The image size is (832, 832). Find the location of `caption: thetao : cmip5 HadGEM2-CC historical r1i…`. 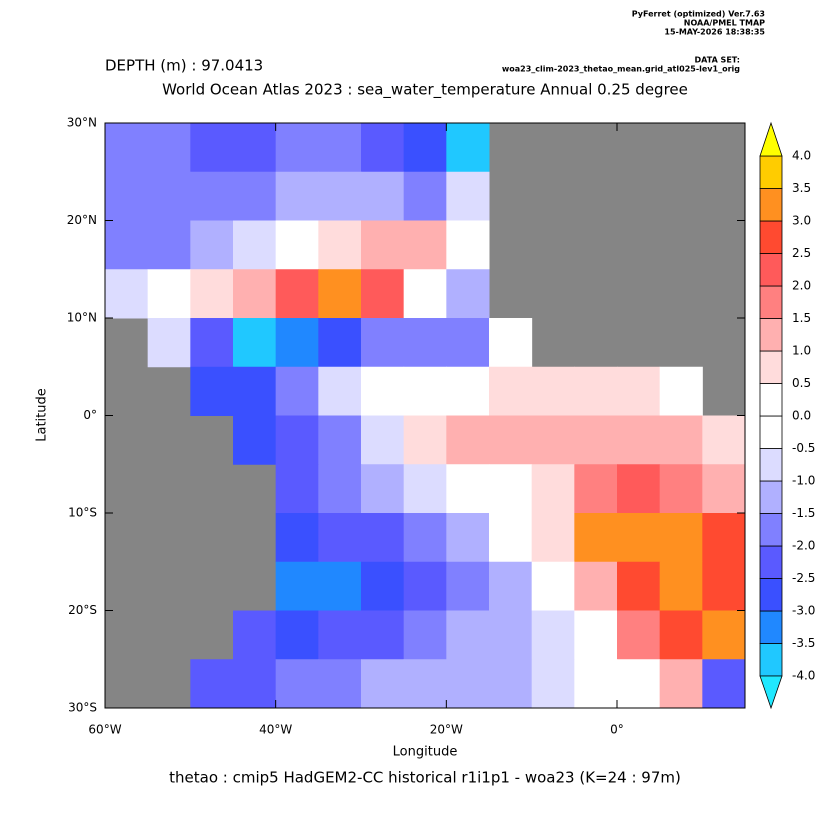

caption: thetao : cmip5 HadGEM2-CC historical r1i… is located at coordinates (425, 778).